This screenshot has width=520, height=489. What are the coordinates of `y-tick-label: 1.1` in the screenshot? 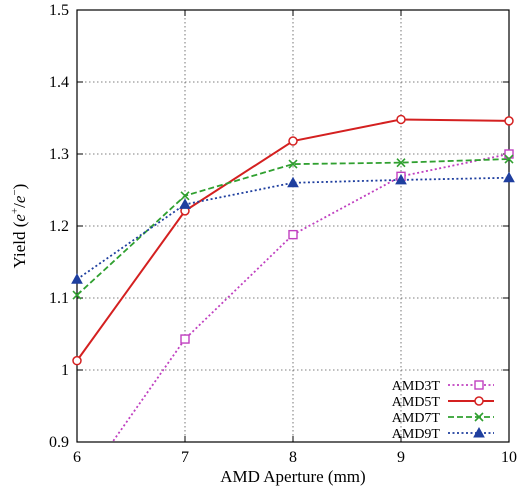 It's located at (59, 298).